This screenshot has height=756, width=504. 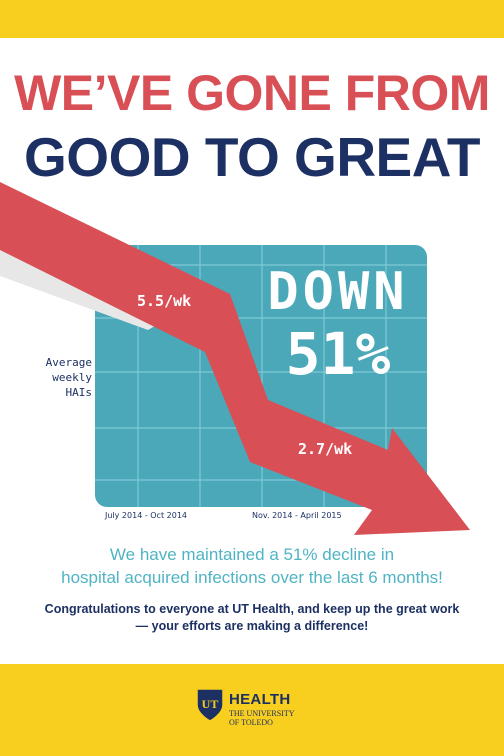 I want to click on y-axis-label: Average weekly HAIs, so click(x=56, y=377).